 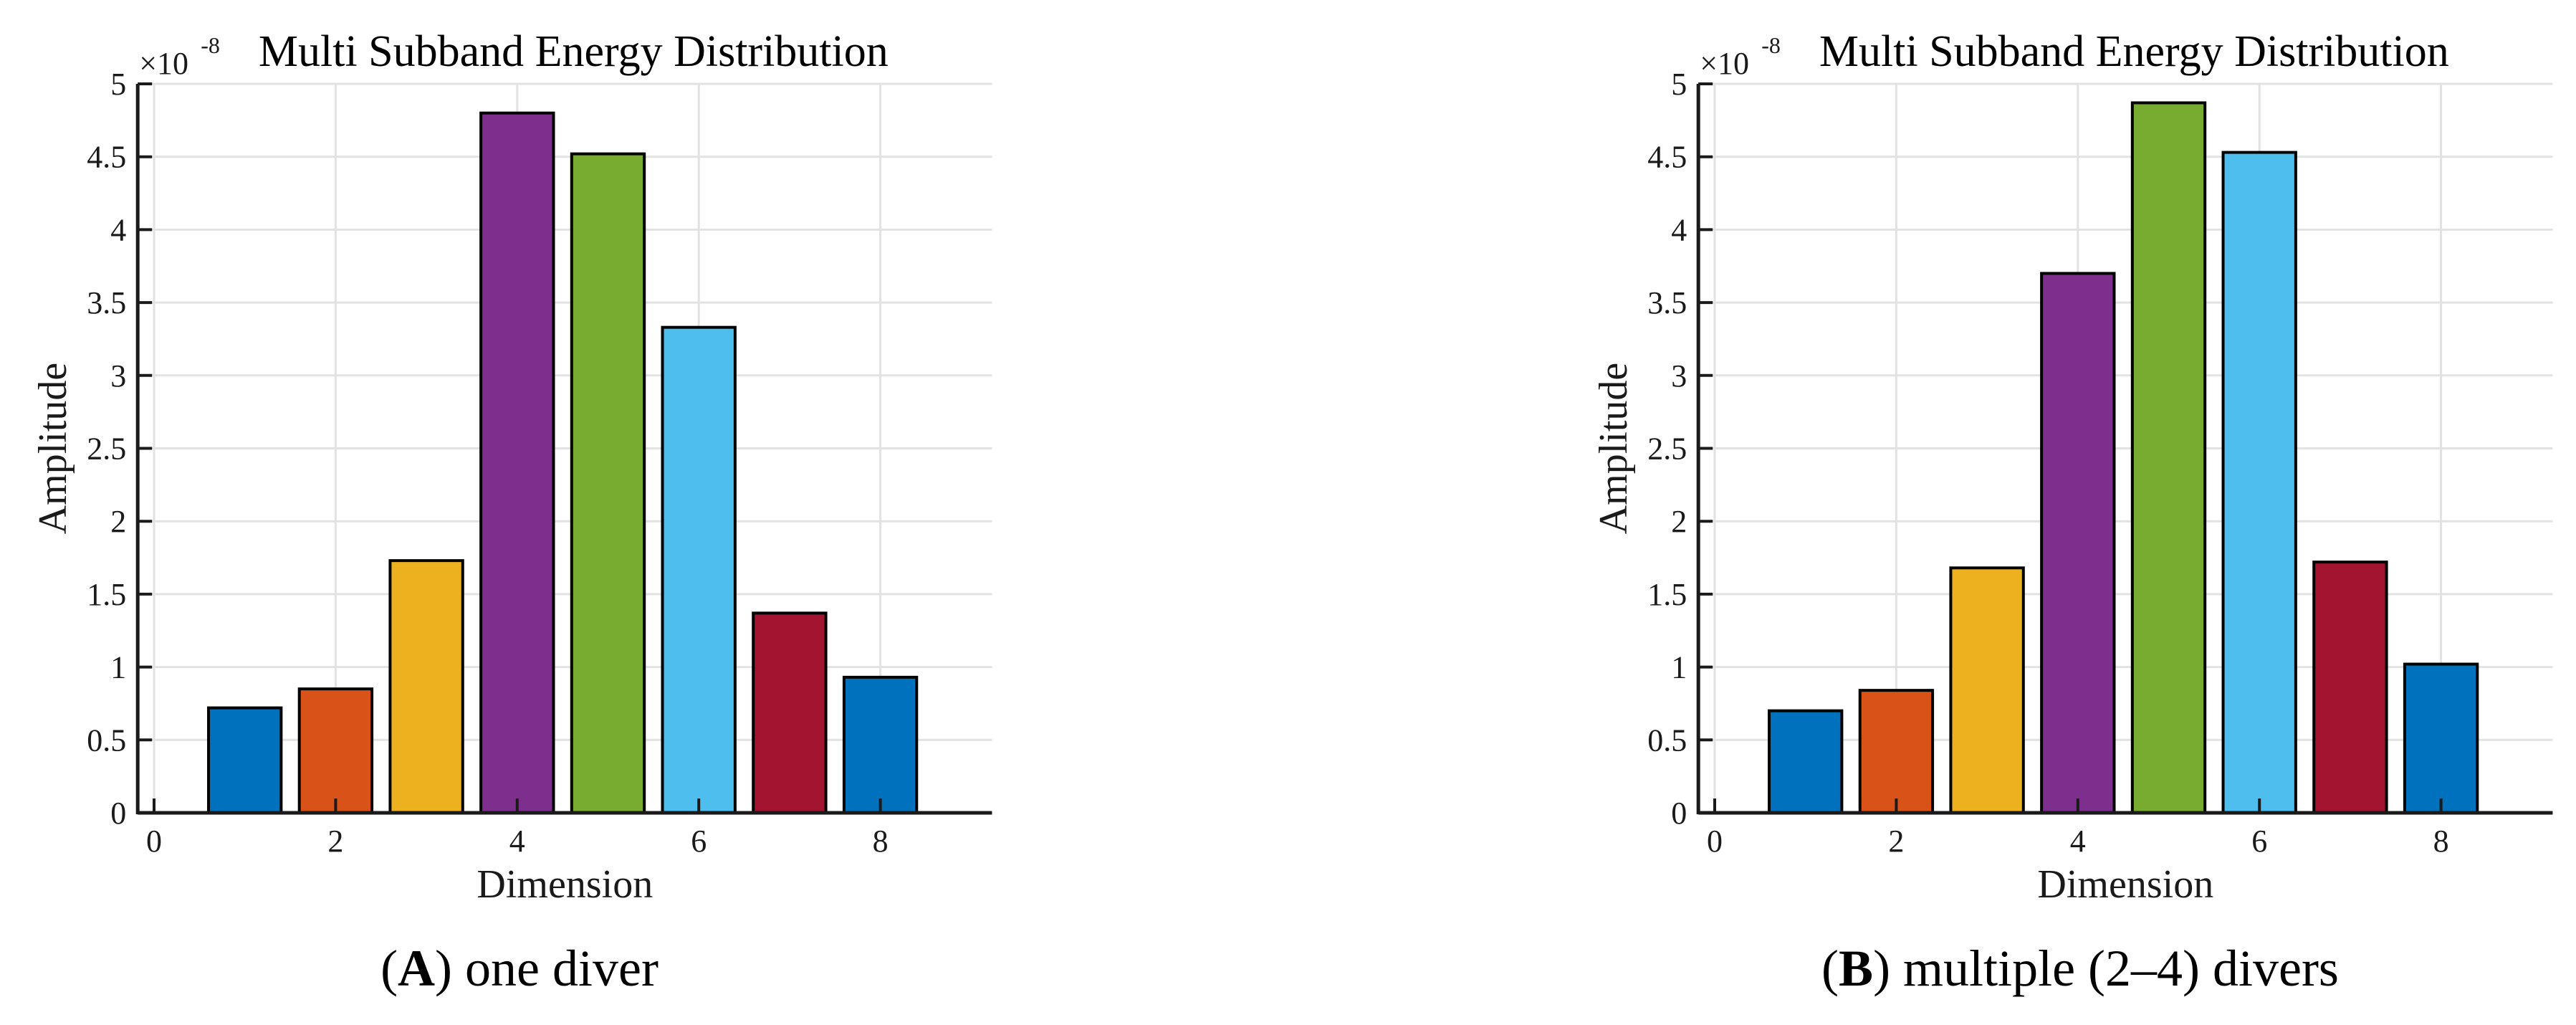 What do you see at coordinates (118, 229) in the screenshot?
I see `y-tick-label-a-4: 4` at bounding box center [118, 229].